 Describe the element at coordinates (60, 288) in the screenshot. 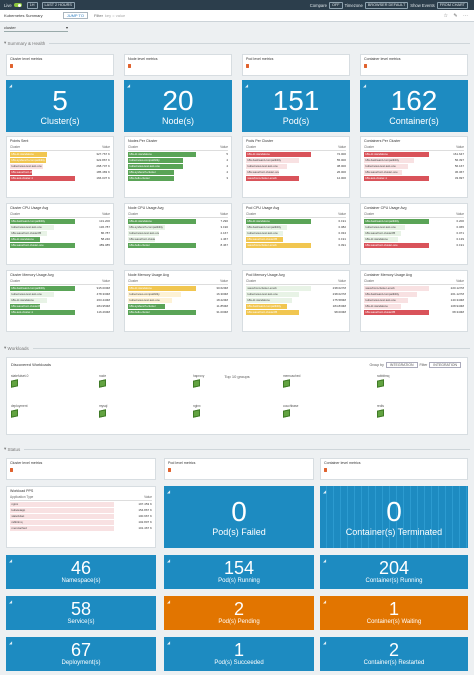

I see `table-row: k8s-backward-compatibility 915.000M` at that location.